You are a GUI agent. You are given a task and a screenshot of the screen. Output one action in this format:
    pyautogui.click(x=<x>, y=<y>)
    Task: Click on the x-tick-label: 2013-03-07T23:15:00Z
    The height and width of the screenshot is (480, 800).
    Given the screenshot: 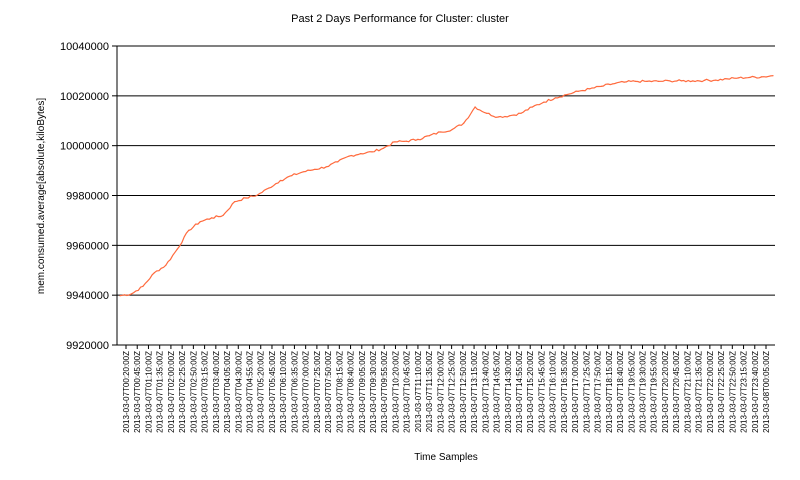 What is the action you would take?
    pyautogui.click(x=744, y=392)
    